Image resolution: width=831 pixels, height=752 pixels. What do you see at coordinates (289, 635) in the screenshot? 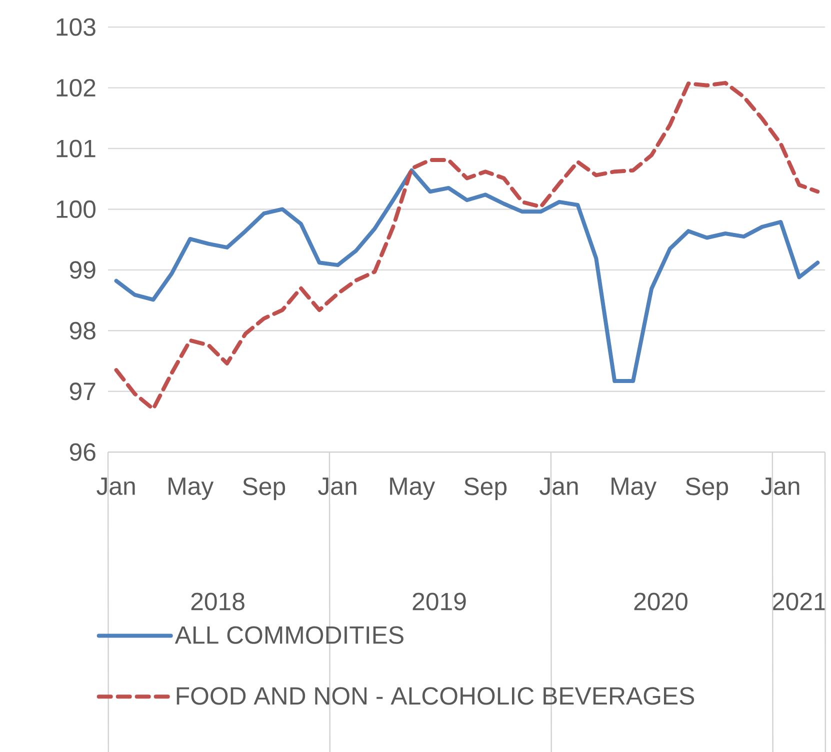
I see `legend-label: ALL COMMODITIES` at bounding box center [289, 635].